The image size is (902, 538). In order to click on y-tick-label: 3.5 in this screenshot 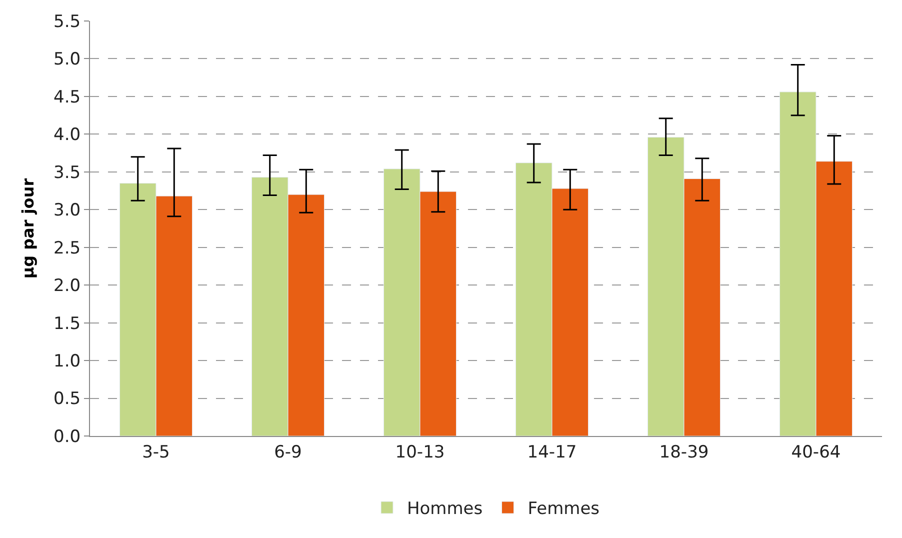, I will do `click(67, 172)`.